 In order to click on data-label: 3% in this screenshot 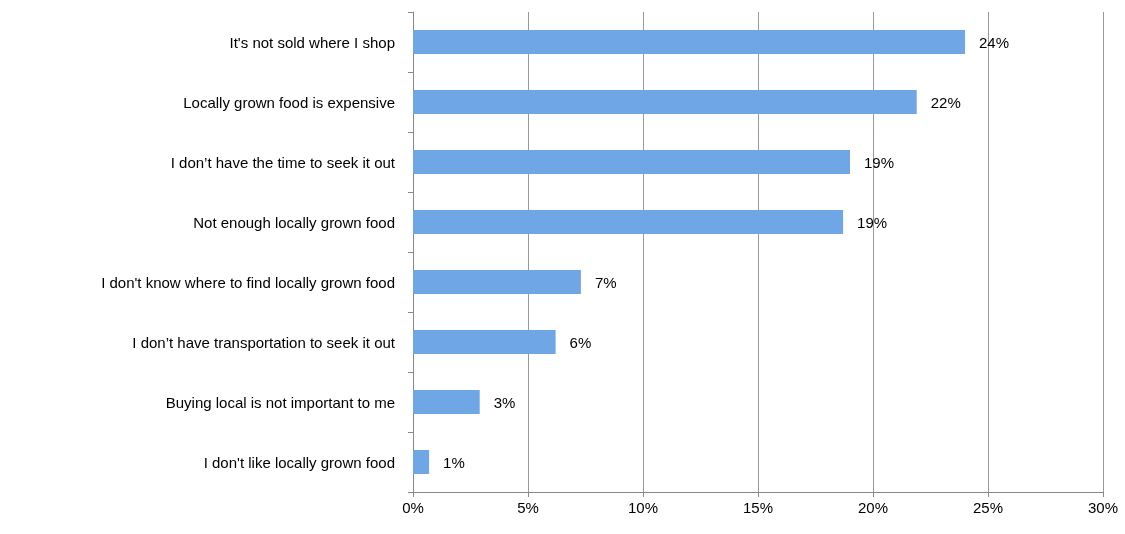, I will do `click(504, 402)`.